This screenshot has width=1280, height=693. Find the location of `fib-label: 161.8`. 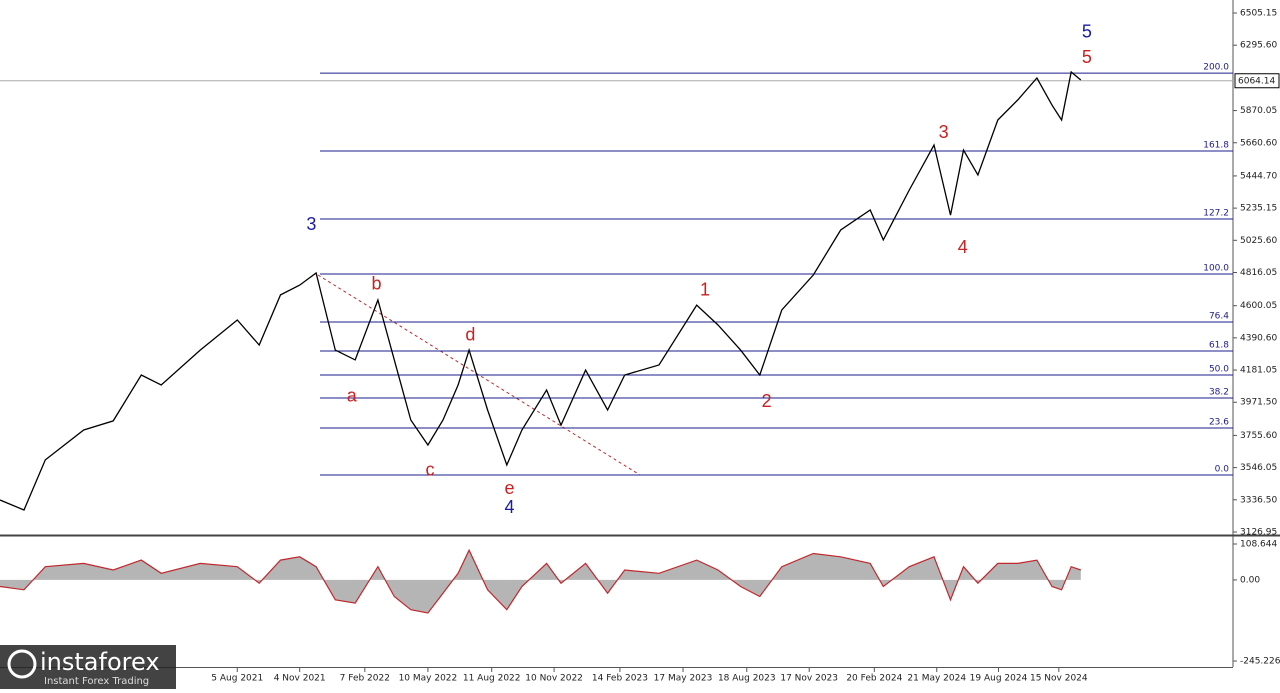

fib-label: 161.8 is located at coordinates (1216, 145).